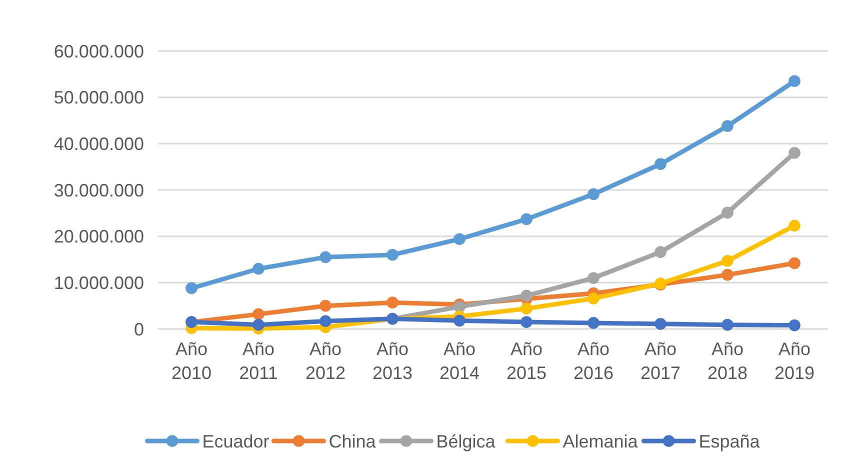 Image resolution: width=848 pixels, height=467 pixels. I want to click on x-tick-label: Año 2018, so click(727, 361).